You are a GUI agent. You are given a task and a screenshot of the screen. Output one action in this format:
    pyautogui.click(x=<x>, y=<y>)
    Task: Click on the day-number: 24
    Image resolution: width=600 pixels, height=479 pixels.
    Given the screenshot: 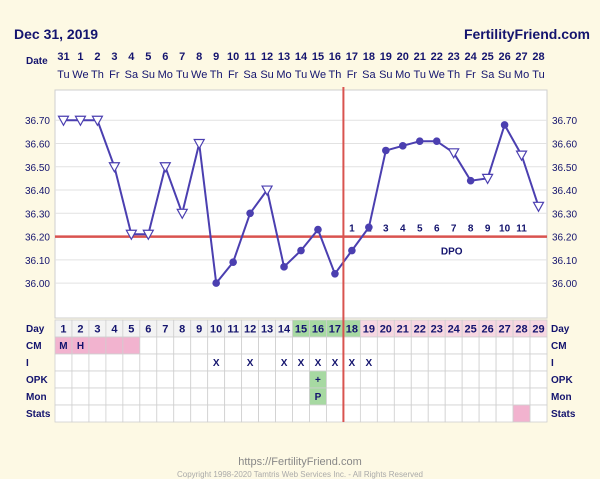 What is the action you would take?
    pyautogui.click(x=454, y=330)
    